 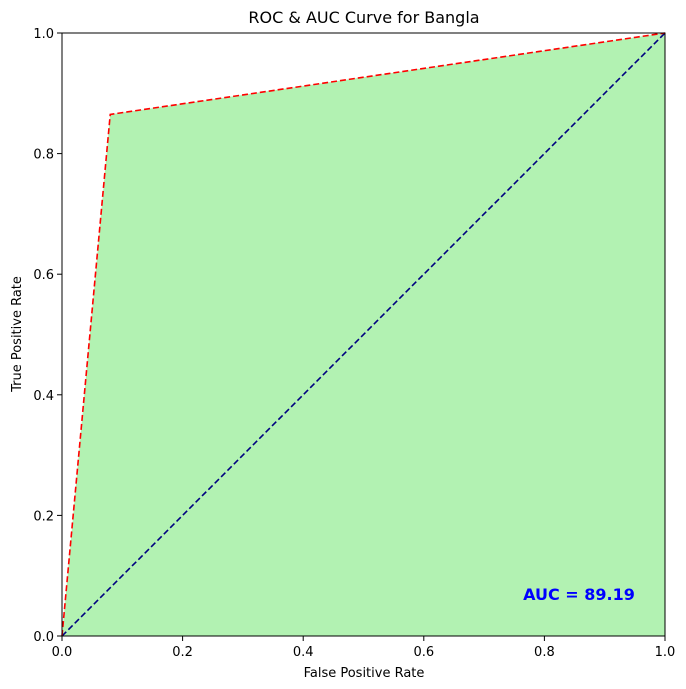 I want to click on x-tick-label: 0.0, so click(x=62, y=652).